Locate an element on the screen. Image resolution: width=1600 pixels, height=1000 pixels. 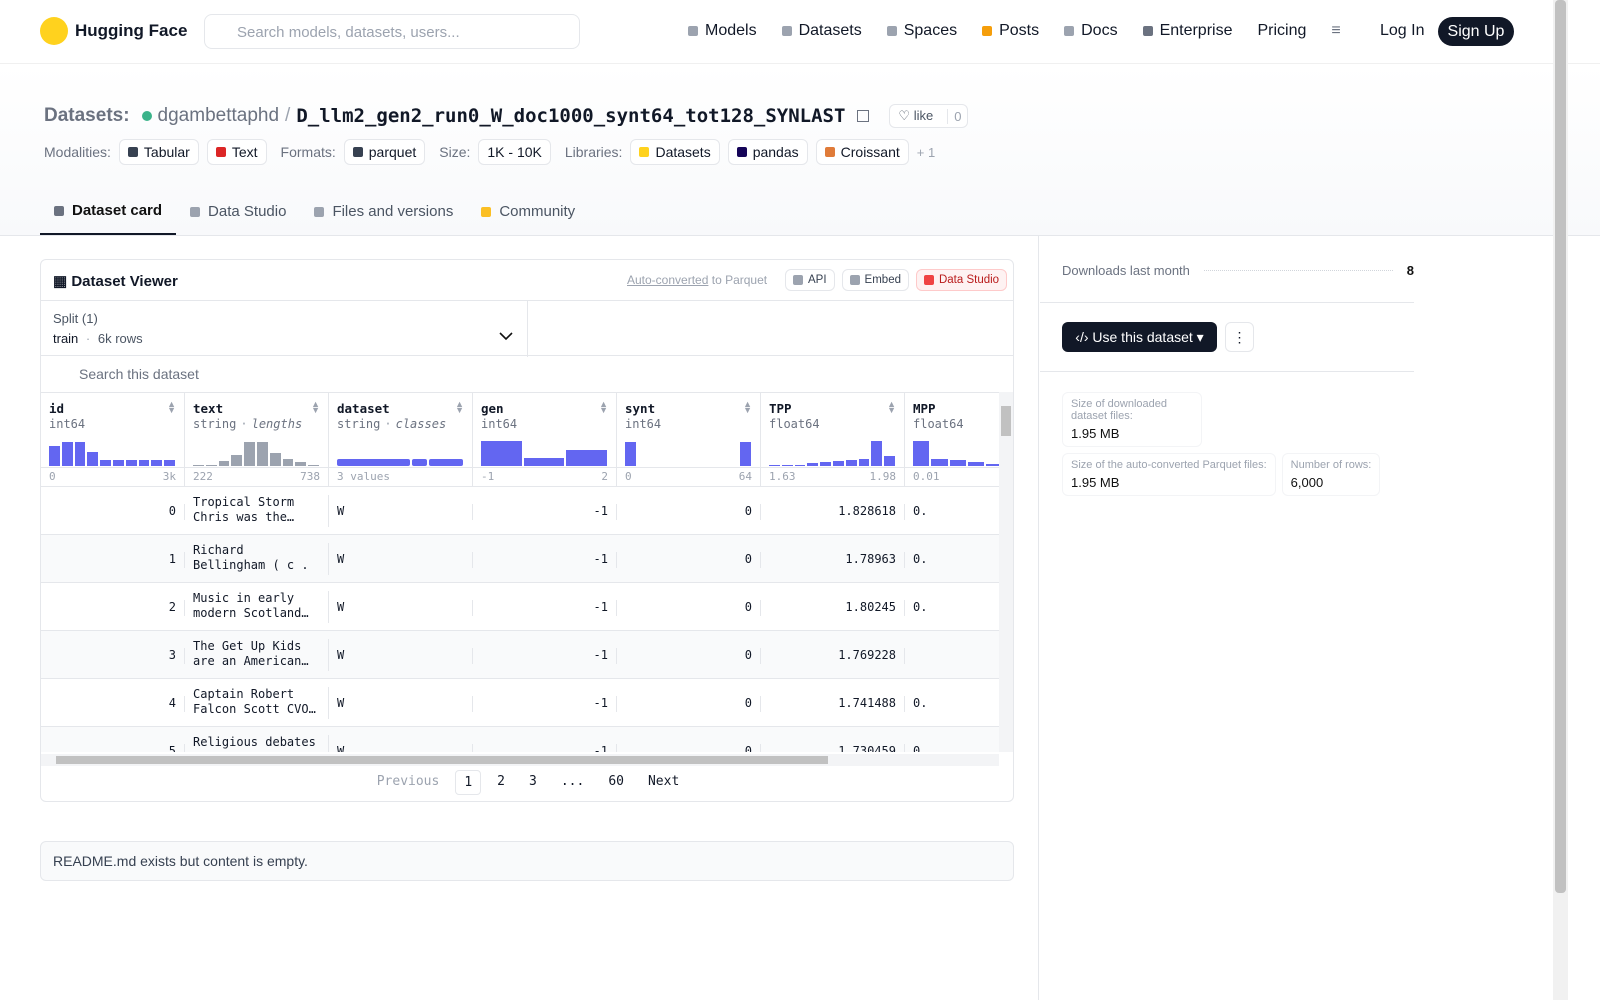
menu-icon: ≡ is located at coordinates (1336, 30).